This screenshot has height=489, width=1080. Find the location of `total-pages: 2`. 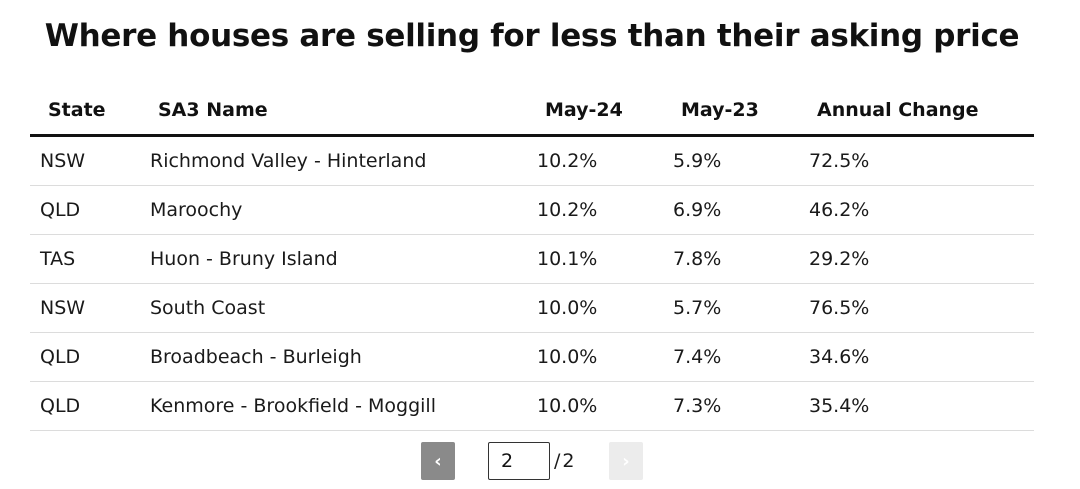

total-pages: 2 is located at coordinates (568, 461).